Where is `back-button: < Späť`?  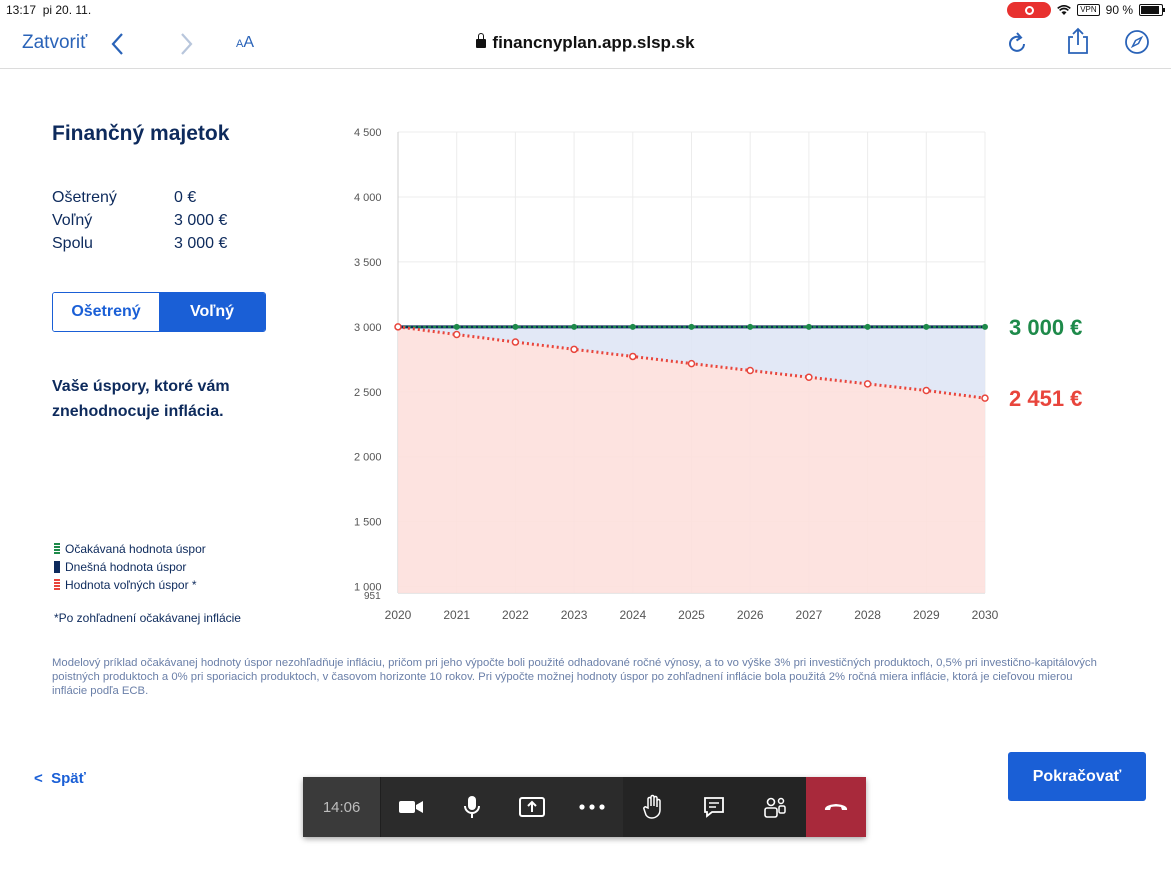 back-button: < Späť is located at coordinates (60, 778).